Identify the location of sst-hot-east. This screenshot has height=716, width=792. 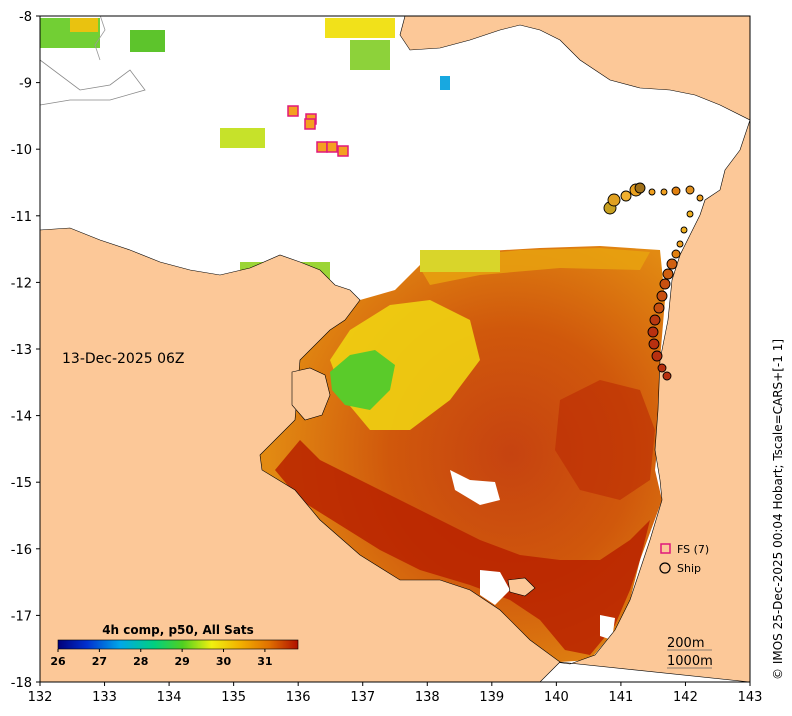
(605, 440).